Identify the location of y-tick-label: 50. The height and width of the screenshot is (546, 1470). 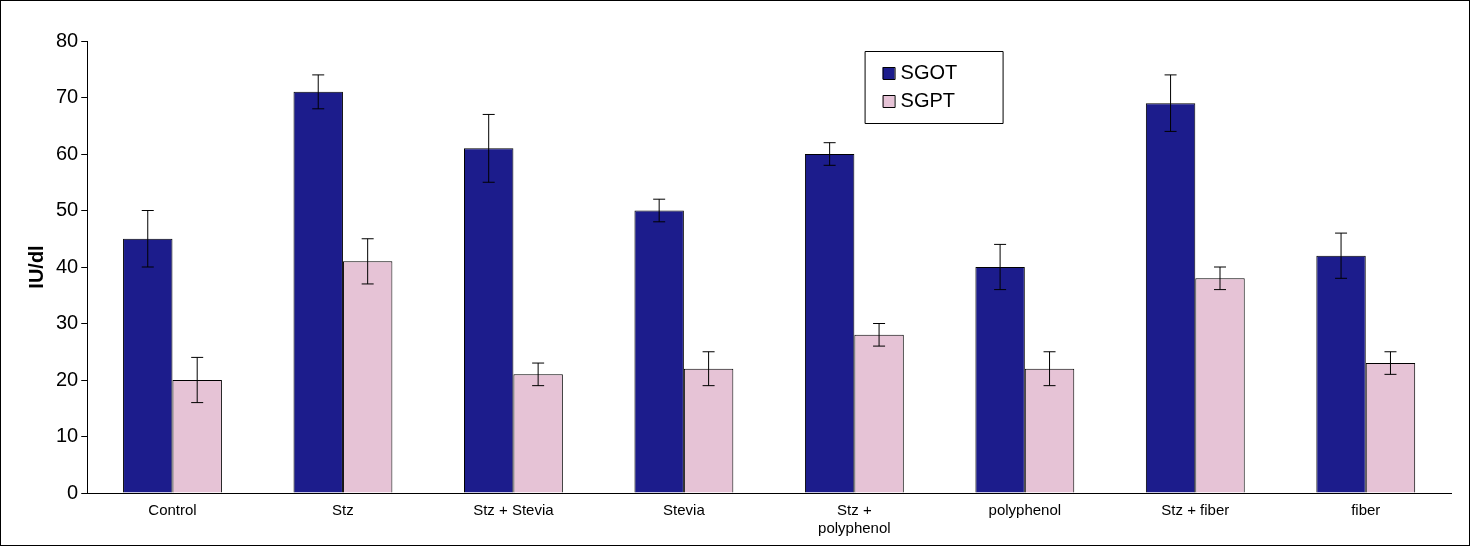
(67, 209).